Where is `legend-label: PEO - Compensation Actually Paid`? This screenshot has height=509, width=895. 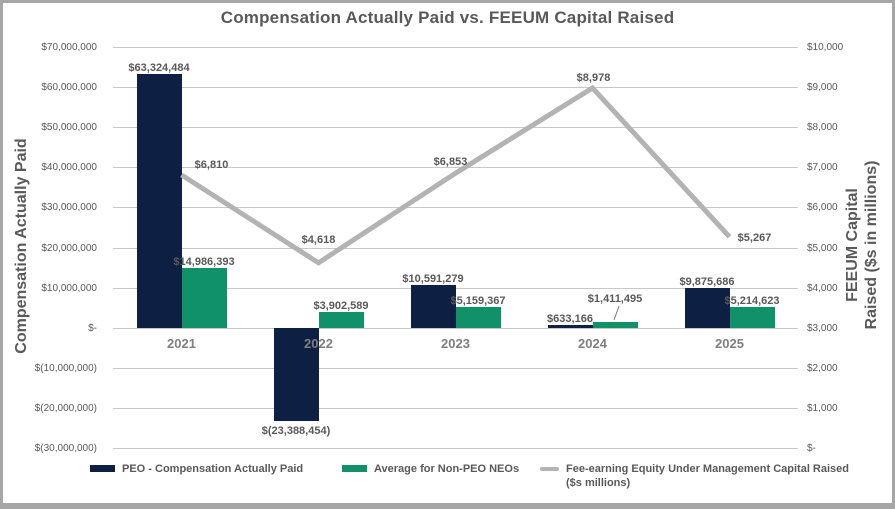
legend-label: PEO - Compensation Actually Paid is located at coordinates (213, 469).